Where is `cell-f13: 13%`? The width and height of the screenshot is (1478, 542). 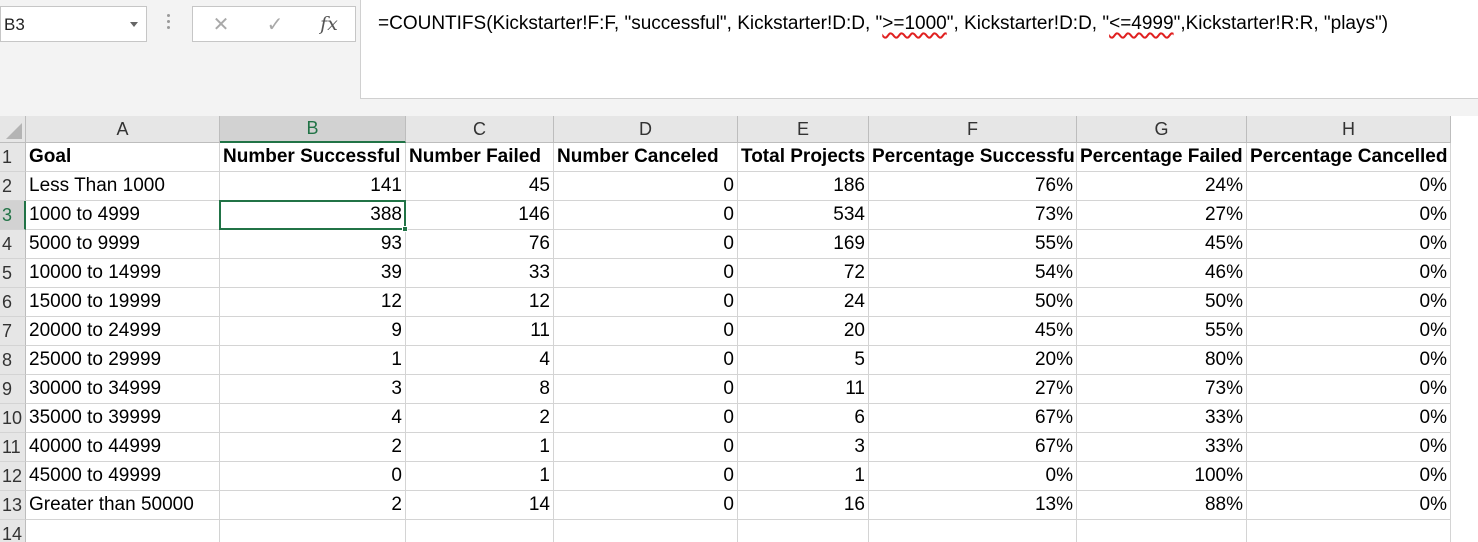
cell-f13: 13% is located at coordinates (973, 505).